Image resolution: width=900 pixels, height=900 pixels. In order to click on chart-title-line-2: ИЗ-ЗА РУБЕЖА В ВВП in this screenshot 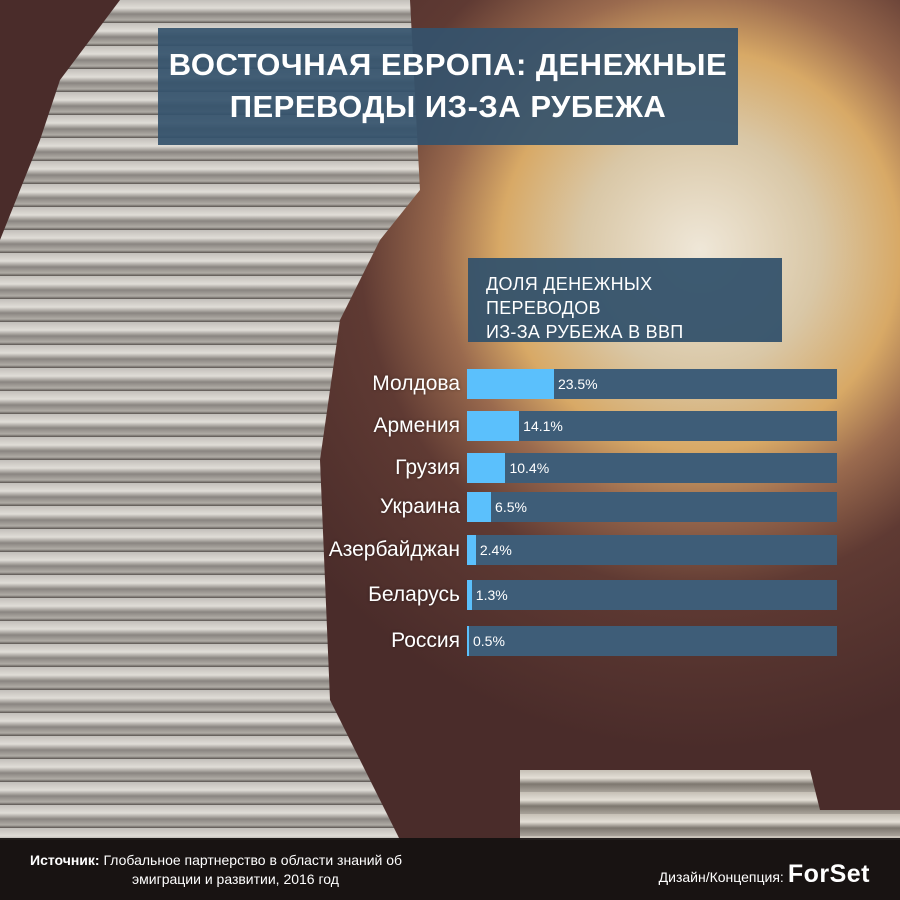, I will do `click(585, 332)`.